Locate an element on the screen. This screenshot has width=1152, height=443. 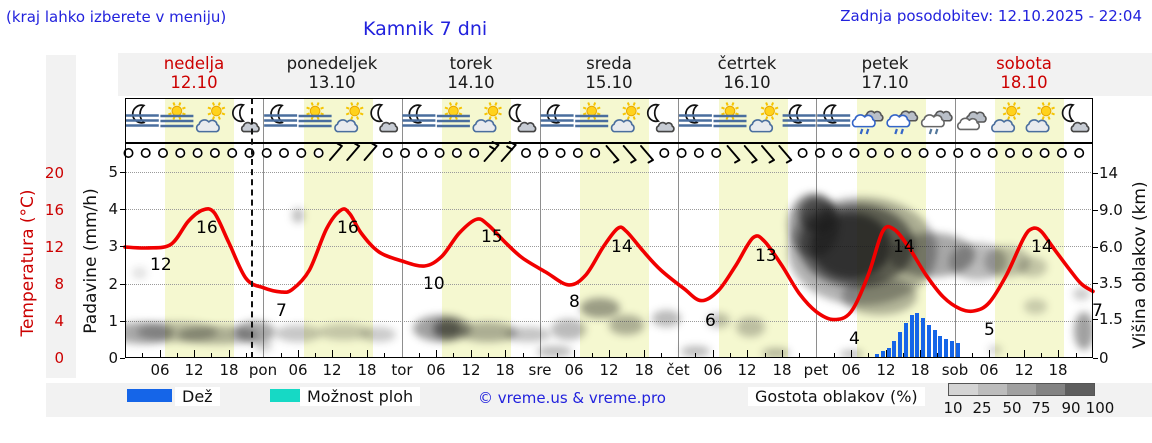
copyright-link: © vreme.us & vreme.pro is located at coordinates (572, 398).